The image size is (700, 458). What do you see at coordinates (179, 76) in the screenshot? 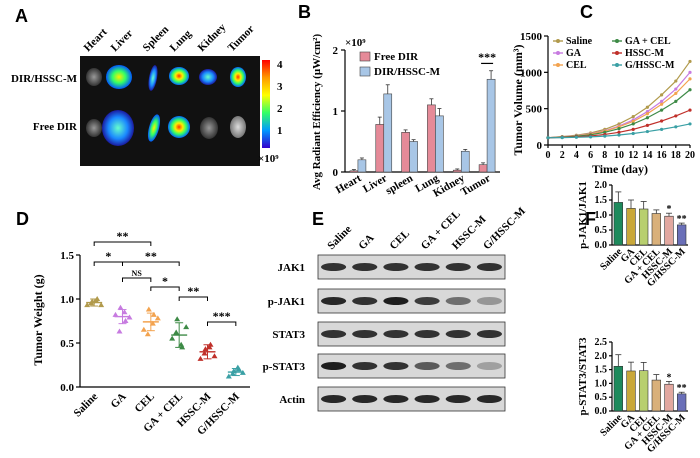
I see `organ-lung` at bounding box center [179, 76].